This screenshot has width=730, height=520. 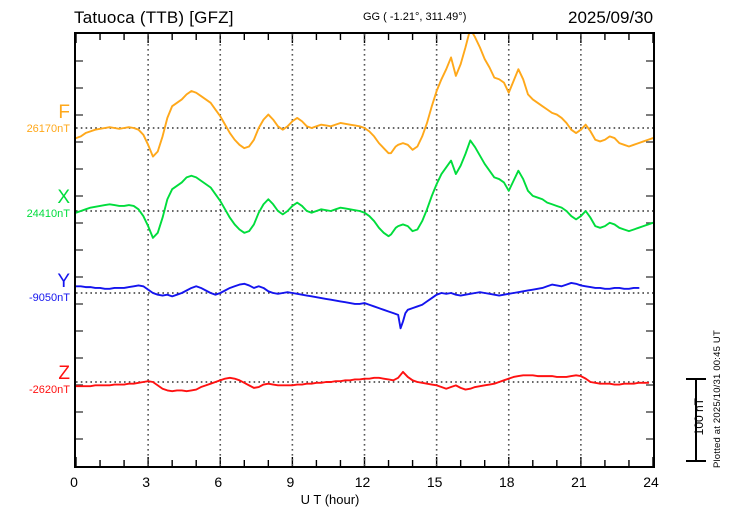 What do you see at coordinates (63, 197) in the screenshot?
I see `component-symbol-x: X` at bounding box center [63, 197].